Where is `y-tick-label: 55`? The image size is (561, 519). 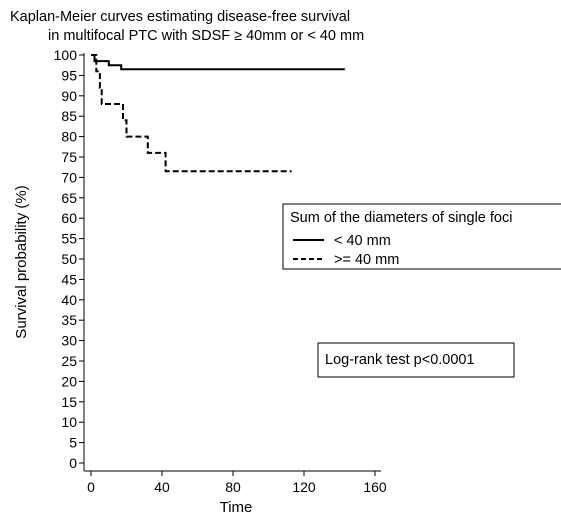
y-tick-label: 55 is located at coordinates (69, 239).